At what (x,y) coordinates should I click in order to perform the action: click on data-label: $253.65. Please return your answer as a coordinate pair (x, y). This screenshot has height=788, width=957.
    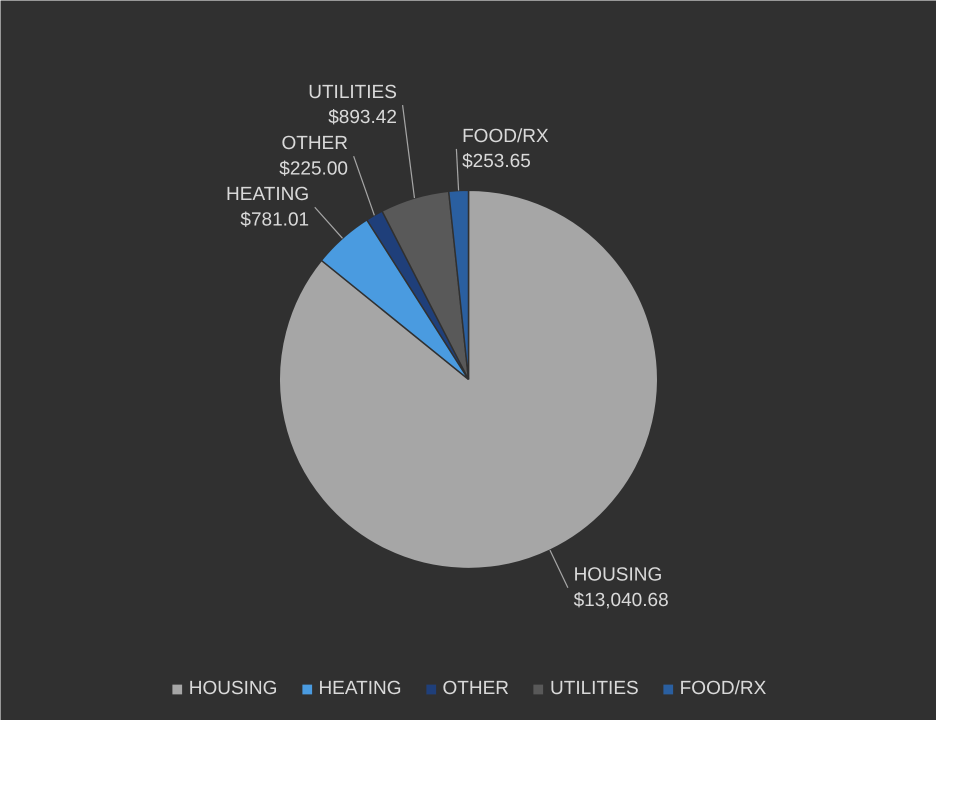
    Looking at the image, I should click on (496, 161).